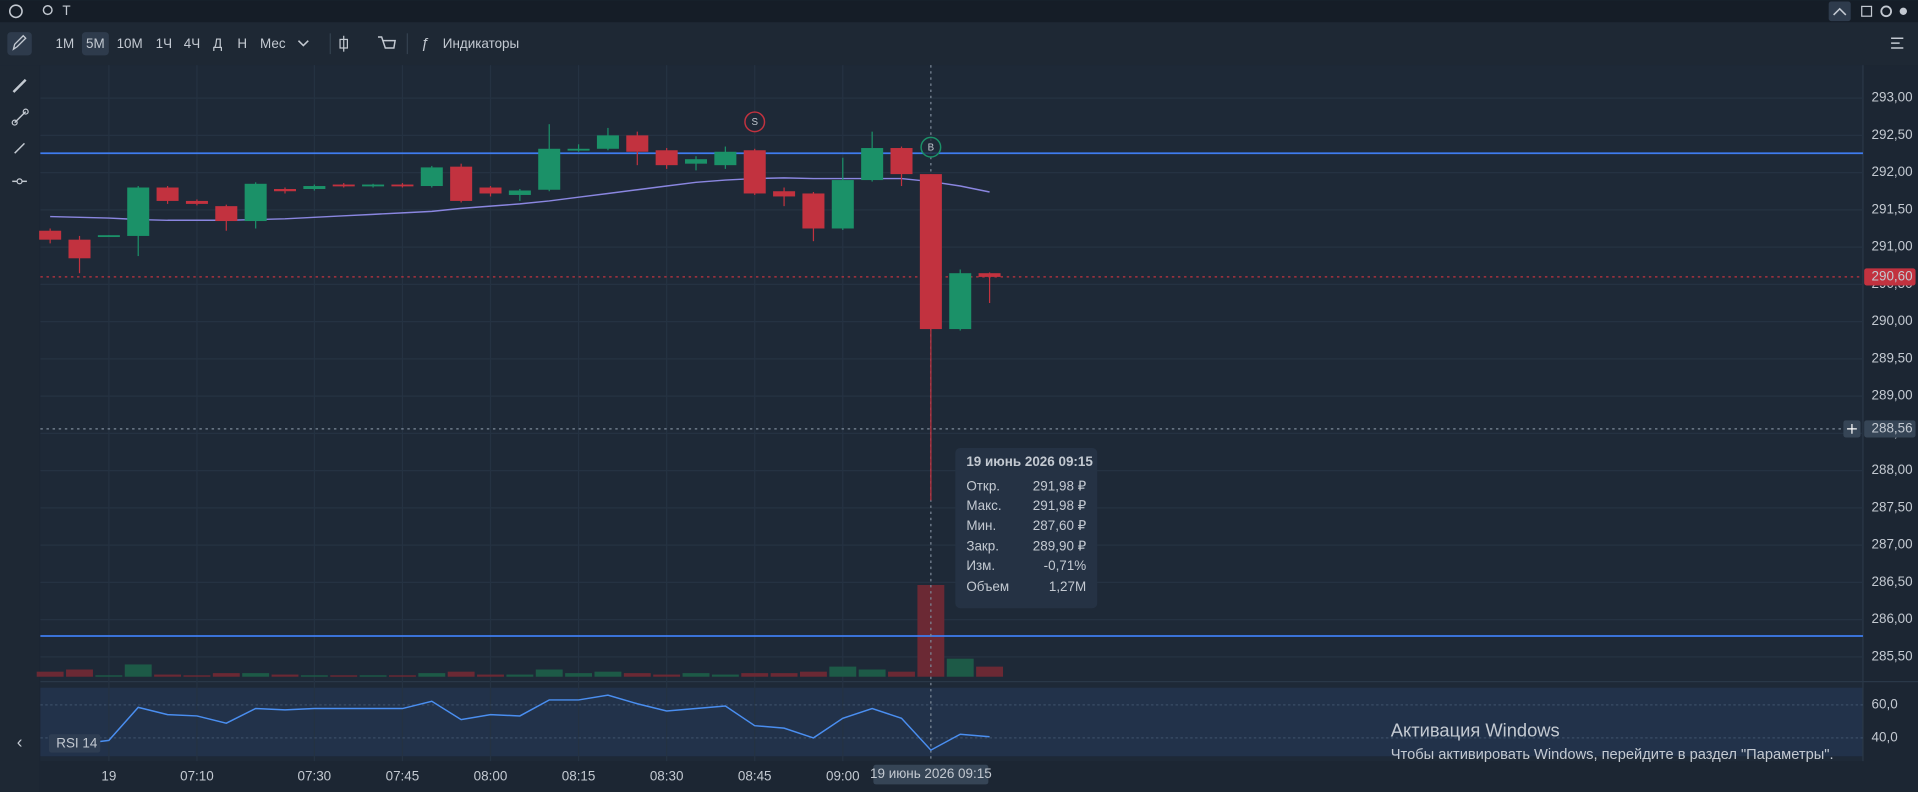 This screenshot has width=1918, height=792. Describe the element at coordinates (14, 122) in the screenshot. I see `line-tool-end` at that location.